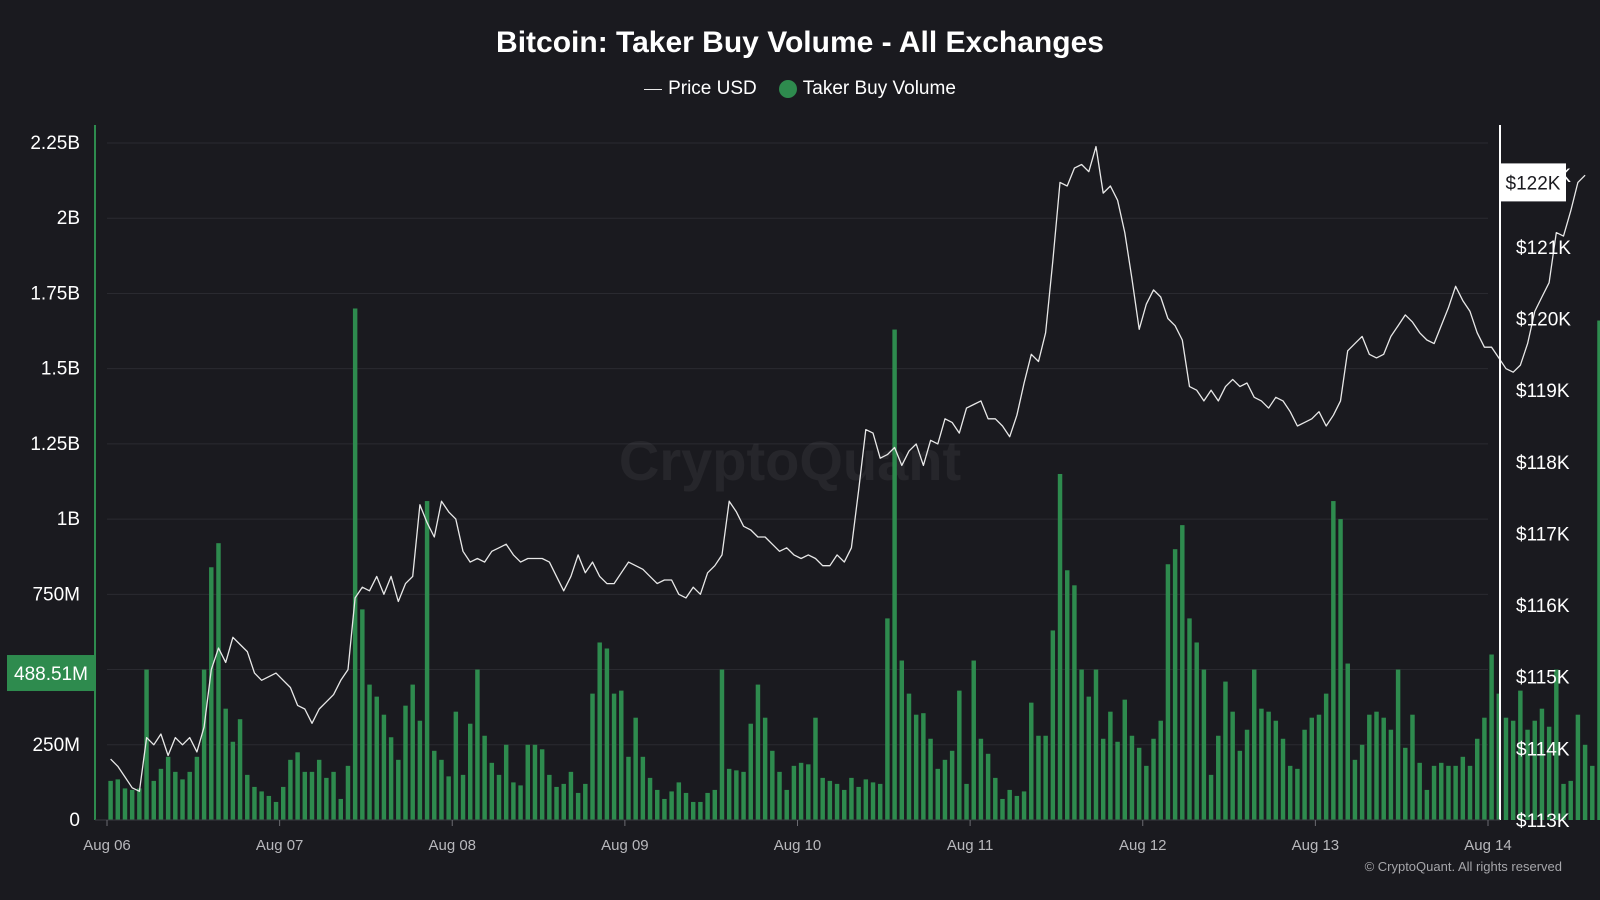  What do you see at coordinates (1543, 463) in the screenshot?
I see `right-tick-label: $118K` at bounding box center [1543, 463].